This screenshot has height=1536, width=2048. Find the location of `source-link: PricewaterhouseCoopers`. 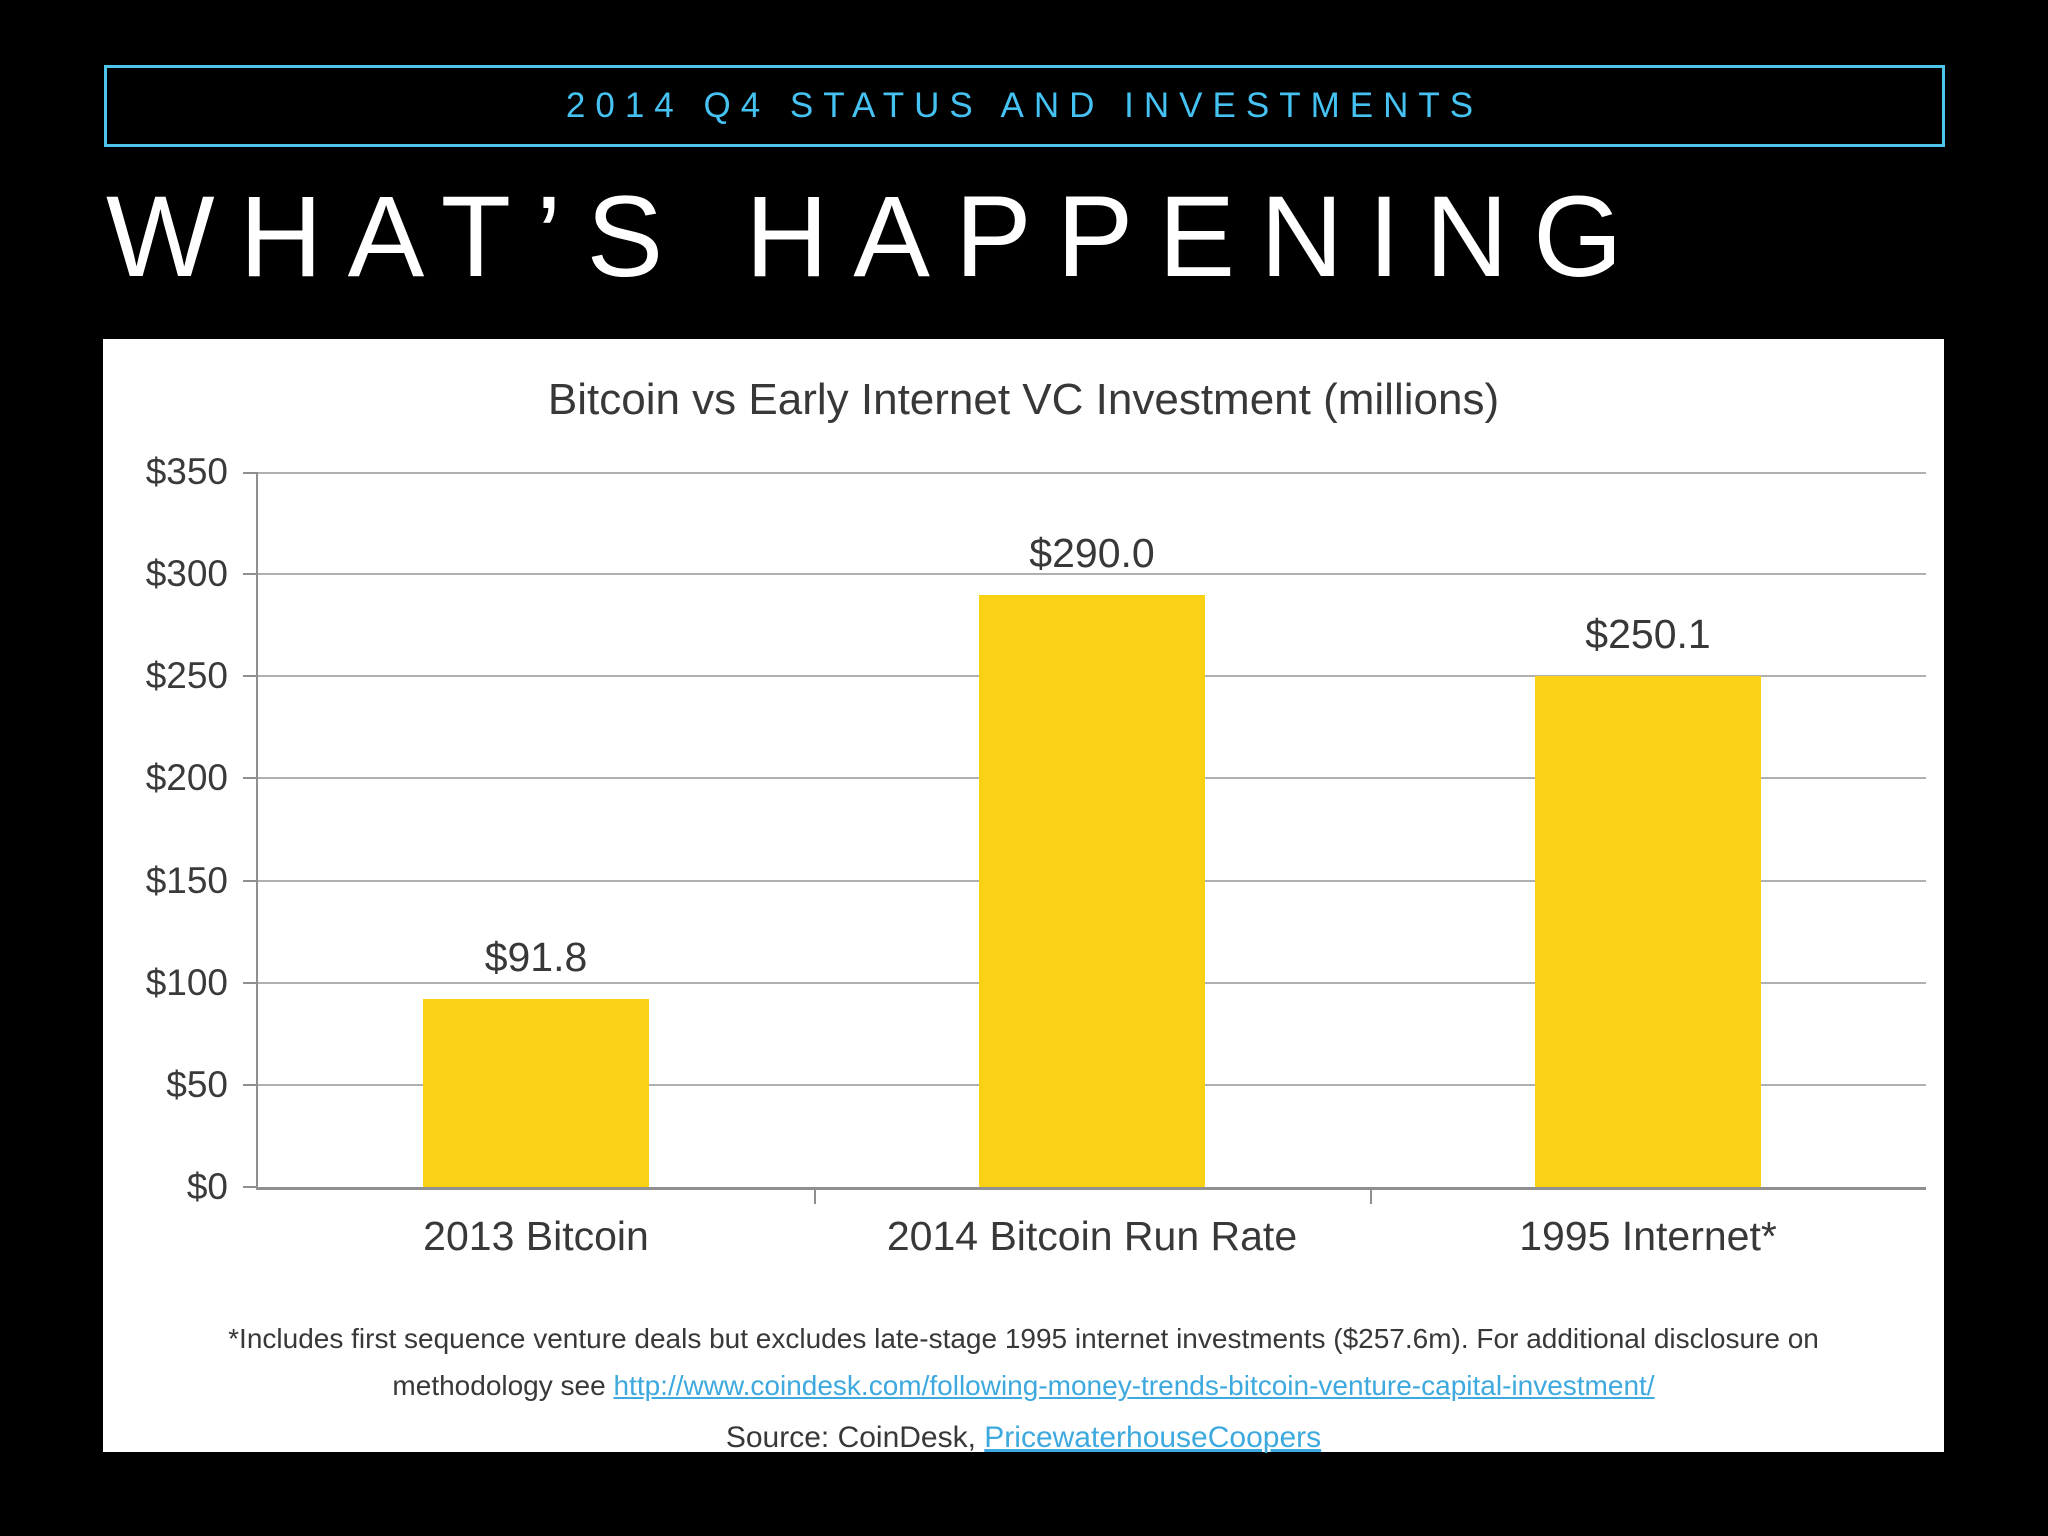

source-link: PricewaterhouseCoopers is located at coordinates (1153, 1437).